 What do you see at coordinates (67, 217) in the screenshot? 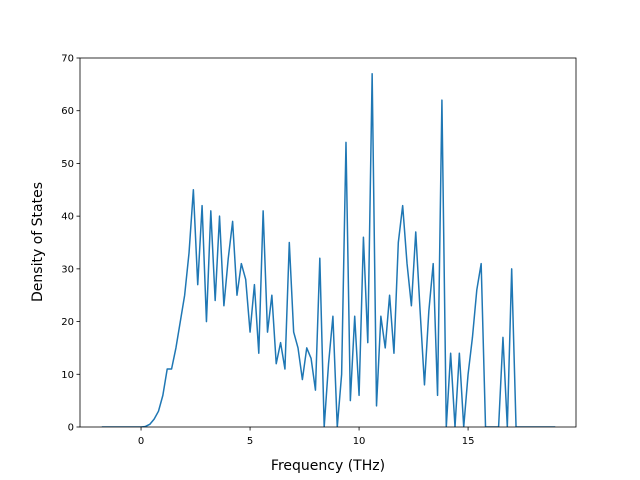
I see `y-tick-label: 40` at bounding box center [67, 217].